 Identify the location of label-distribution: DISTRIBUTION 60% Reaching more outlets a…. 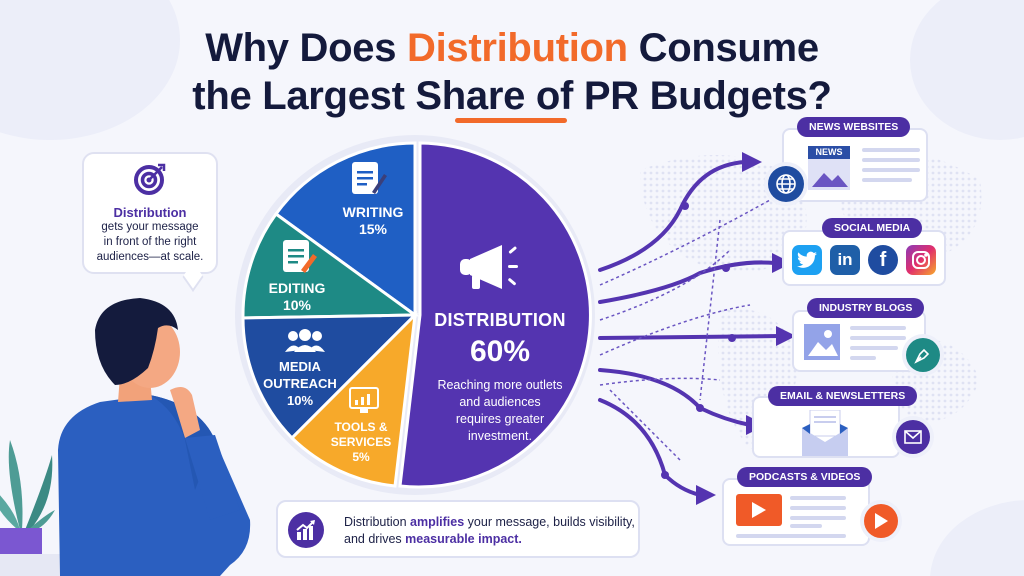
(500, 376).